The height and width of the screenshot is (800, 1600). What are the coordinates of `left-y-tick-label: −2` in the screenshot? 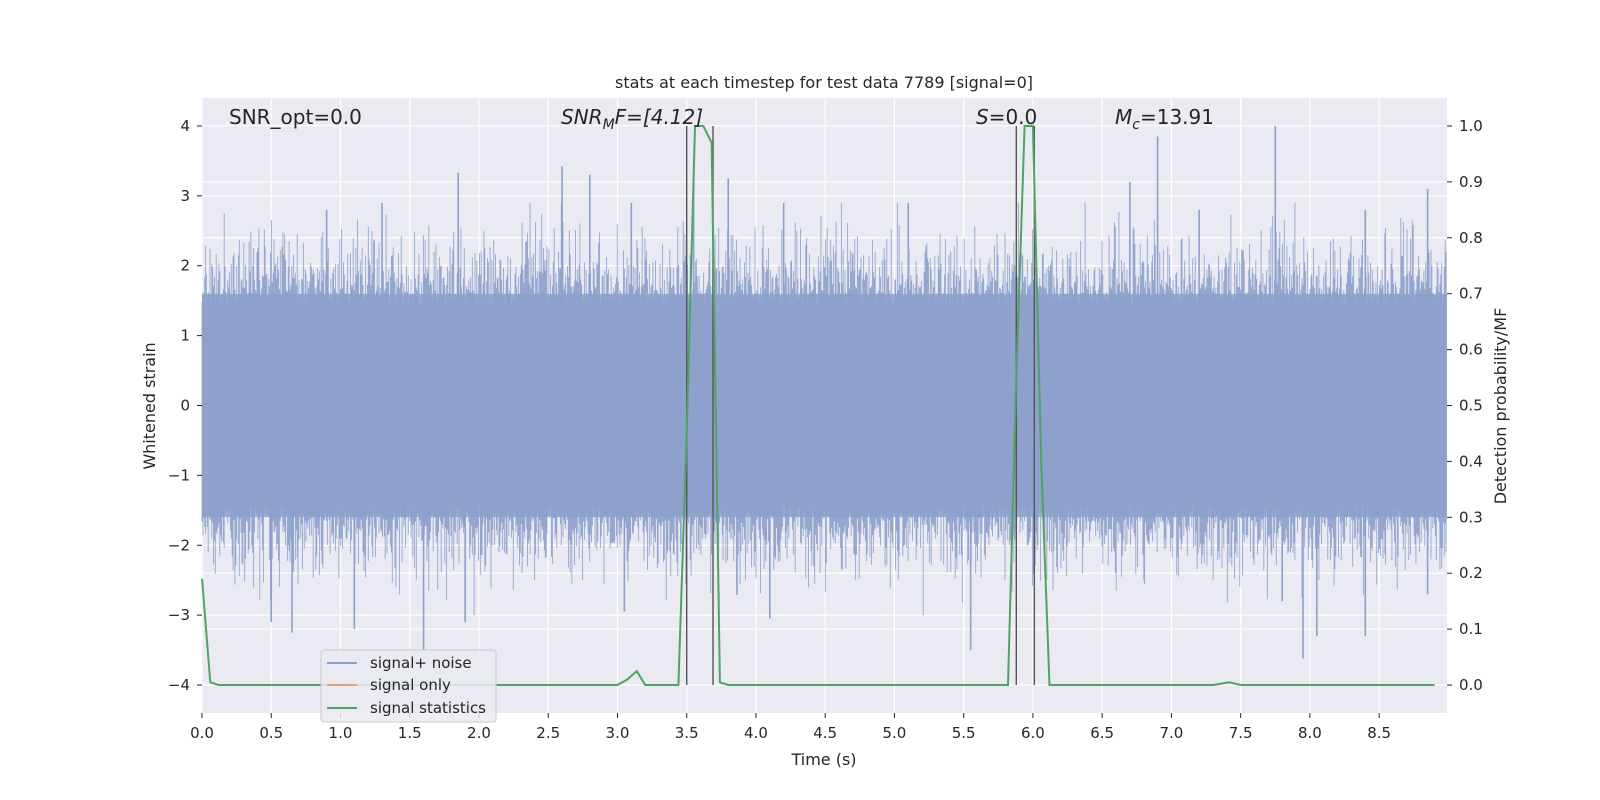 It's located at (179, 545).